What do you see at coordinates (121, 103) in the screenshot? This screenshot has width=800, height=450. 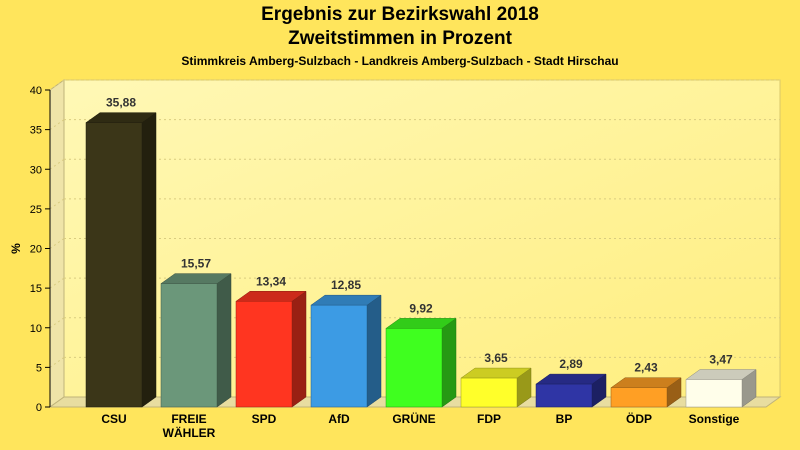 I see `data-label: 35,88` at bounding box center [121, 103].